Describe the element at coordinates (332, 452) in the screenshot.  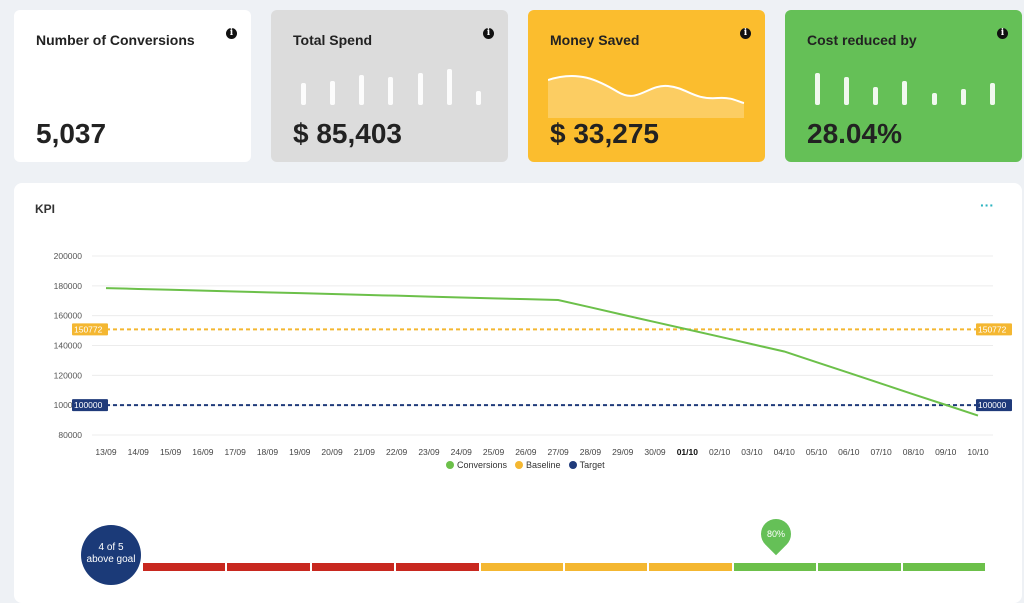
I see `x-tick-label: 20/09` at that location.